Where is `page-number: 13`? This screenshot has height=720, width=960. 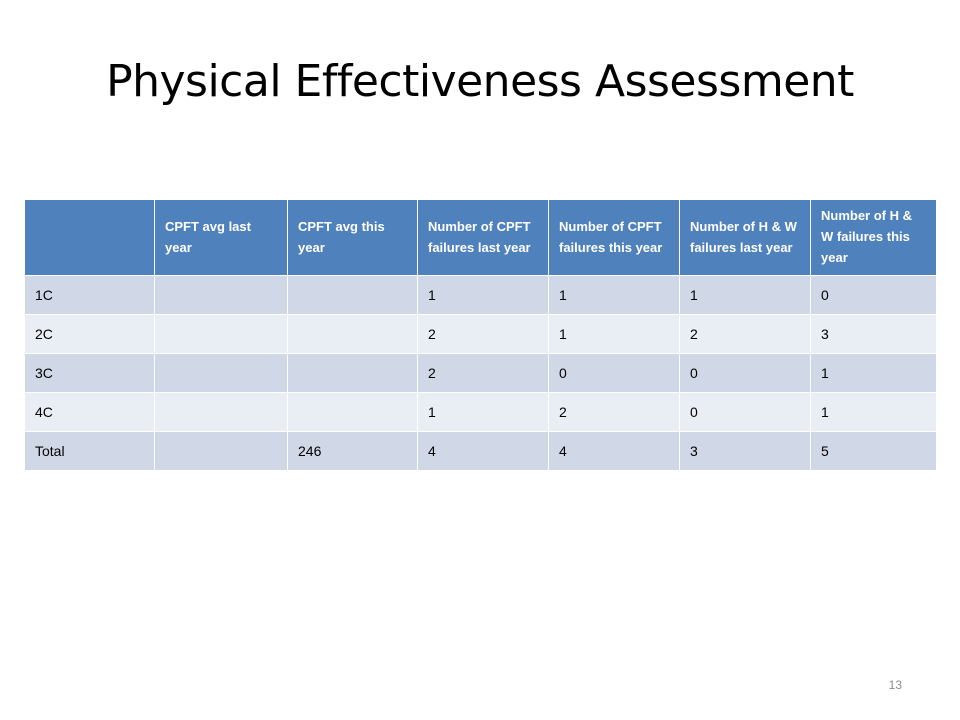
page-number: 13 is located at coordinates (895, 685).